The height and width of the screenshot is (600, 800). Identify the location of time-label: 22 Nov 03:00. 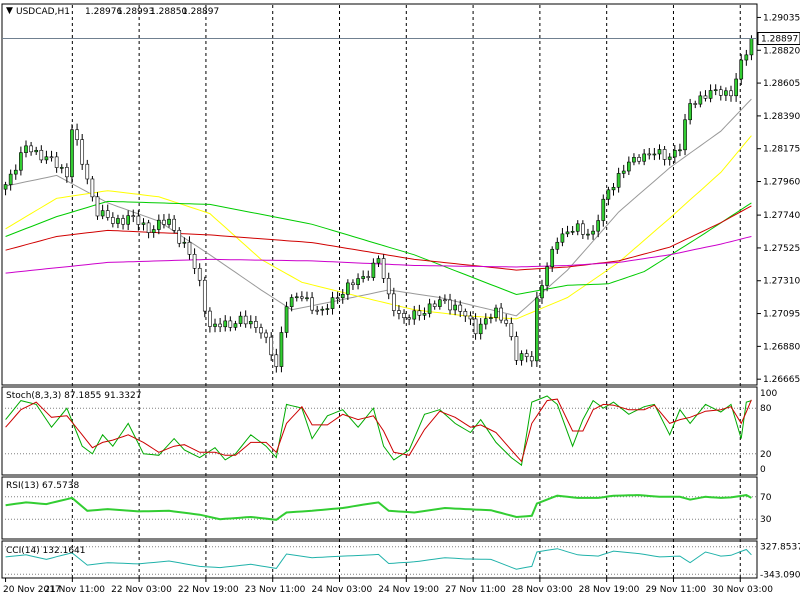
(141, 590).